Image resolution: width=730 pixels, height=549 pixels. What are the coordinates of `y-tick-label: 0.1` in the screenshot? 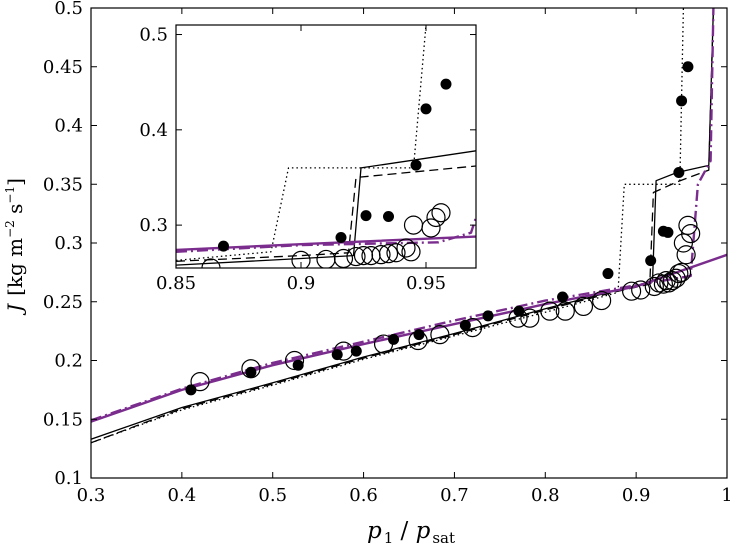 It's located at (68, 478).